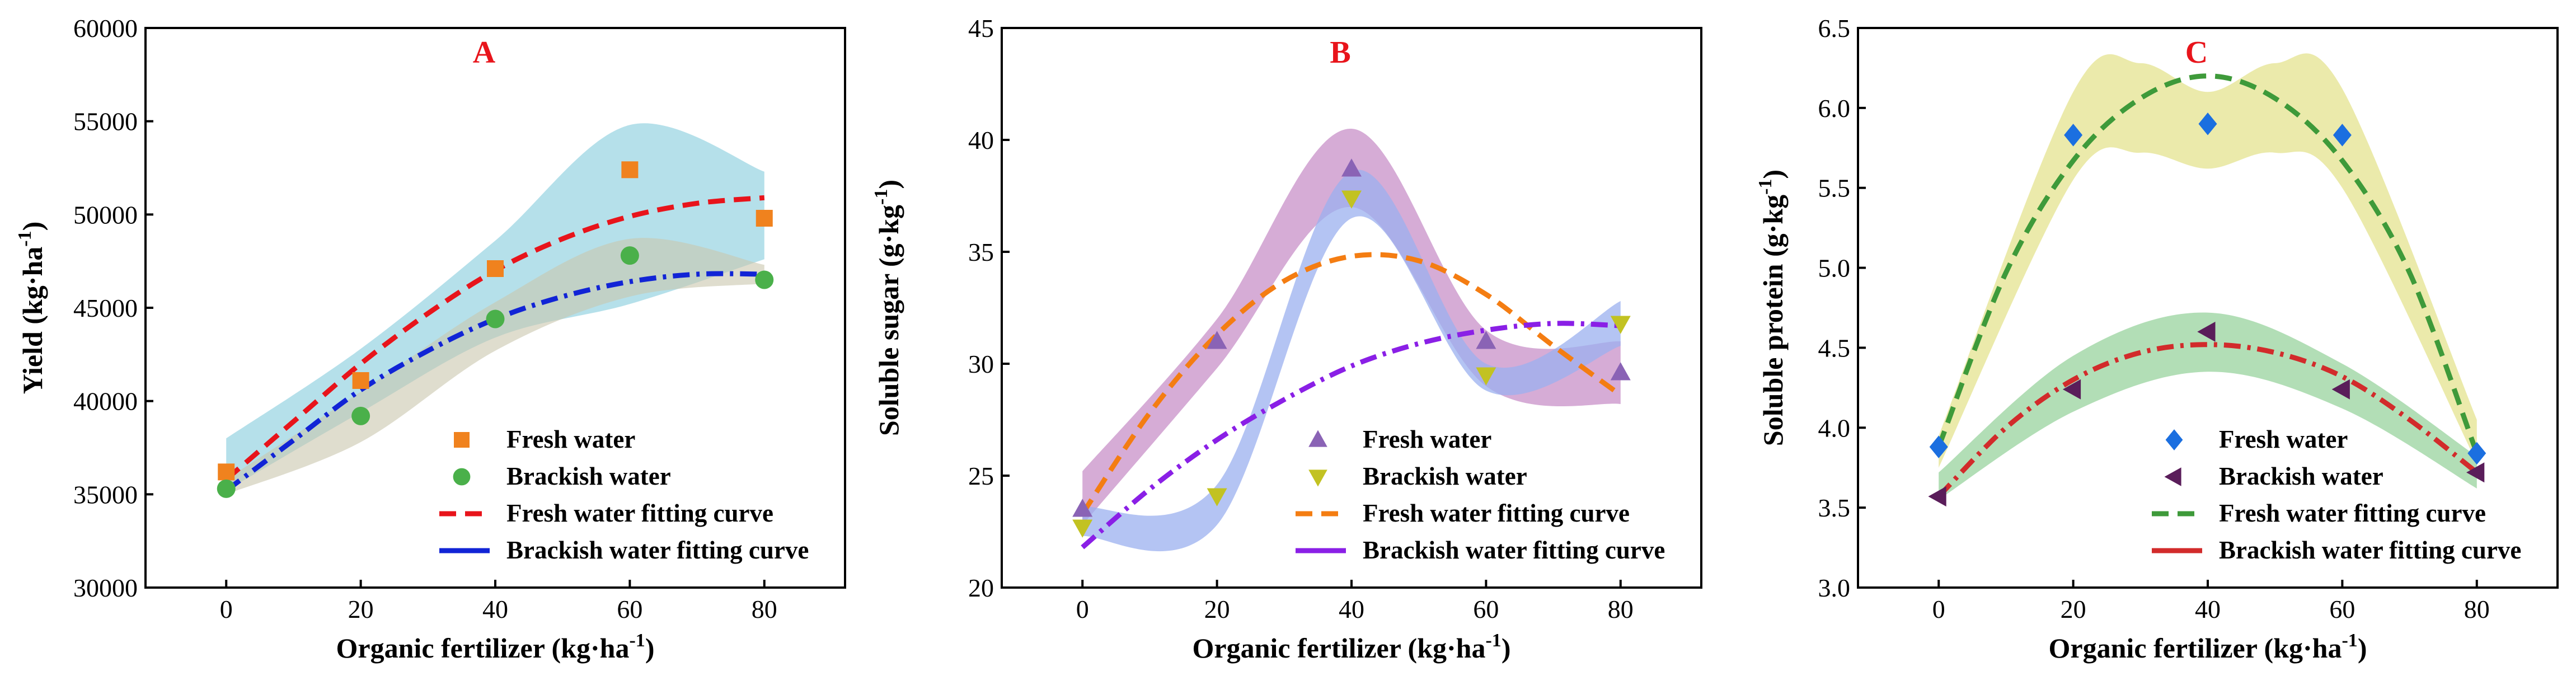 This screenshot has width=2576, height=676. What do you see at coordinates (981, 140) in the screenshot?
I see `y-tick-label: 40` at bounding box center [981, 140].